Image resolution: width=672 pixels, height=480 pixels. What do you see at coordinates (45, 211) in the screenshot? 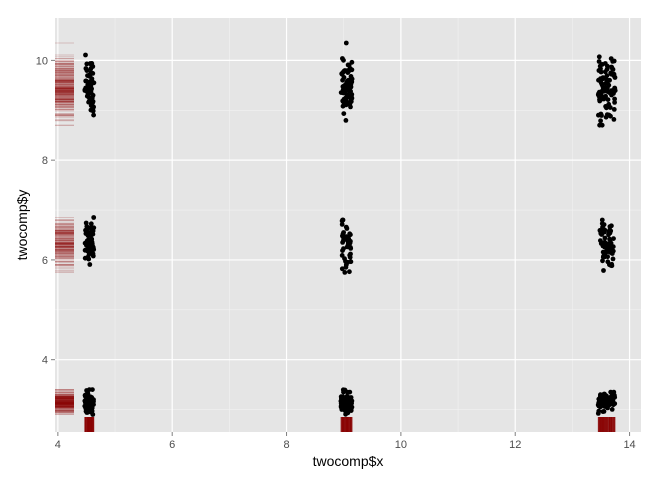
I see `y-axis-ticks: 4 6 8 10` at bounding box center [45, 211].